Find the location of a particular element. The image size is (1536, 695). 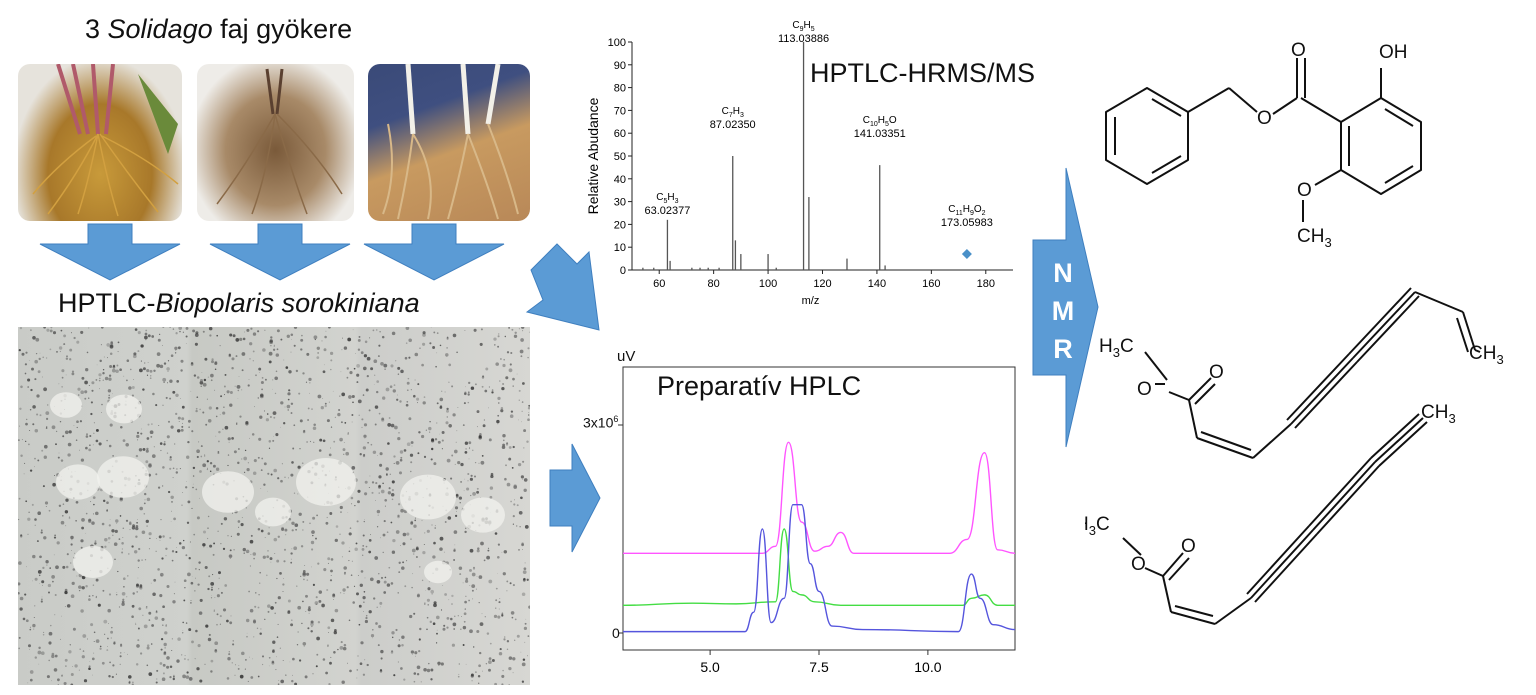

nmr-arrow is located at coordinates (1065, 307).